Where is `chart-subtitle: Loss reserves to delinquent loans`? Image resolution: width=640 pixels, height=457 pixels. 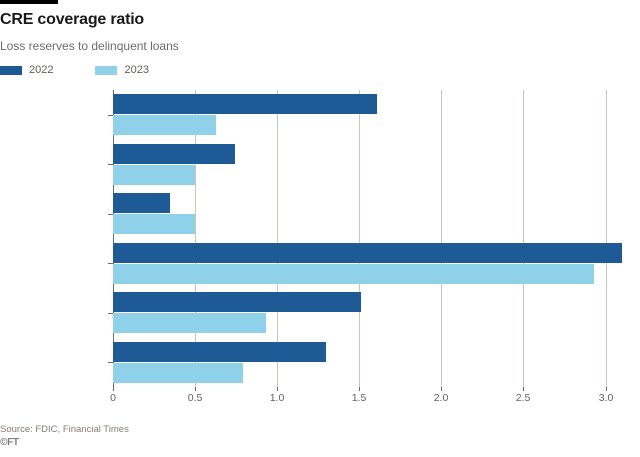
chart-subtitle: Loss reserves to delinquent loans is located at coordinates (89, 46).